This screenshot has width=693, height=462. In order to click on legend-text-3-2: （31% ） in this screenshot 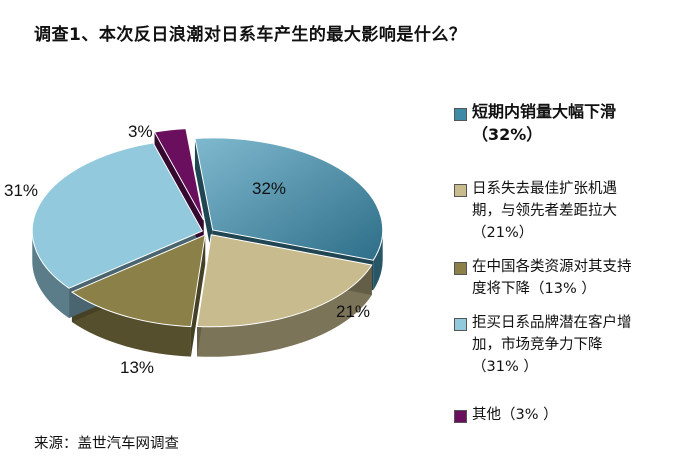, I will do `click(505, 367)`.